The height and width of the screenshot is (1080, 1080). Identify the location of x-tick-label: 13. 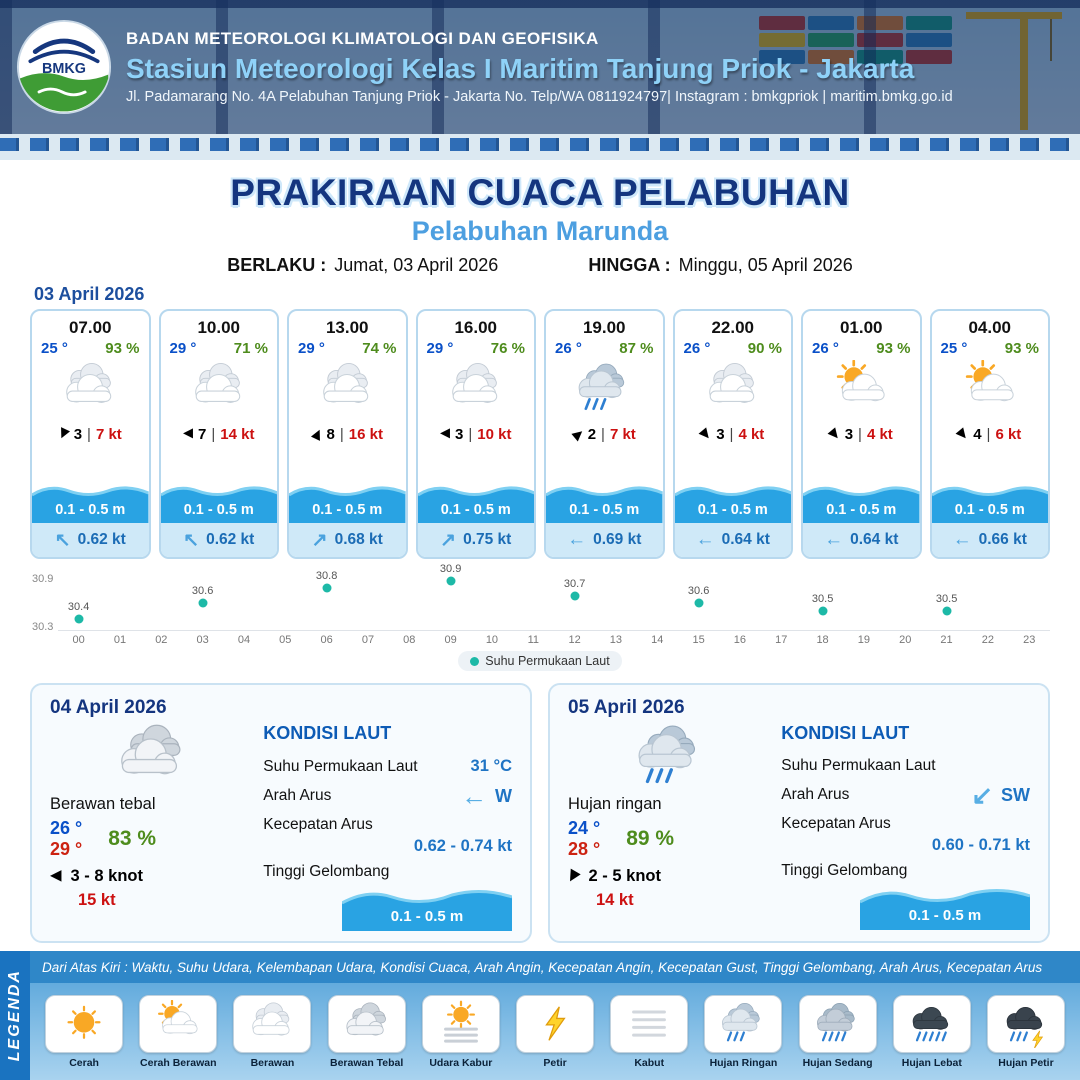
(616, 640).